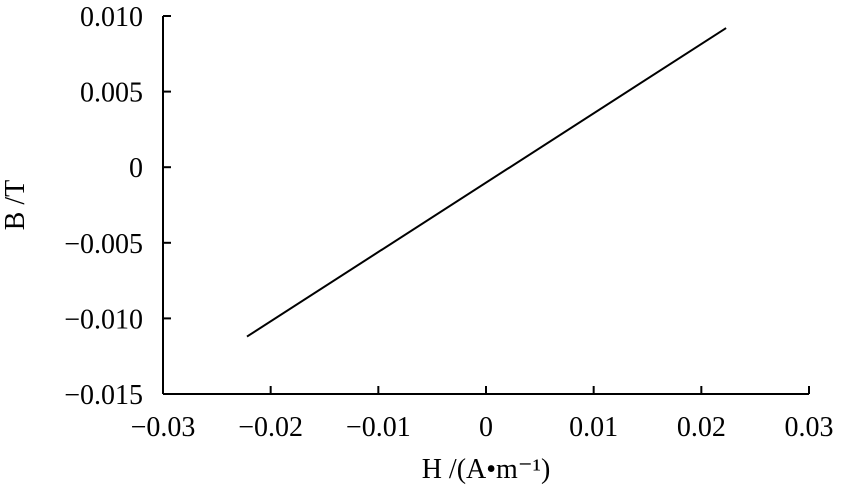 The height and width of the screenshot is (496, 842). Describe the element at coordinates (111, 93) in the screenshot. I see `y-tick-label: 0.005` at that location.